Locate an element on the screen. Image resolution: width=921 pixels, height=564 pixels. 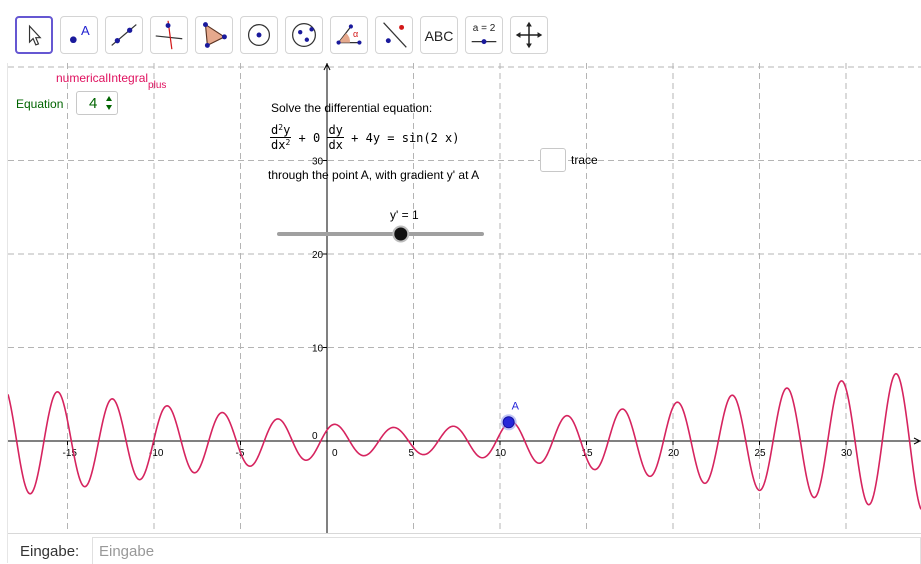
x-tick-label: 5 is located at coordinates (412, 453).